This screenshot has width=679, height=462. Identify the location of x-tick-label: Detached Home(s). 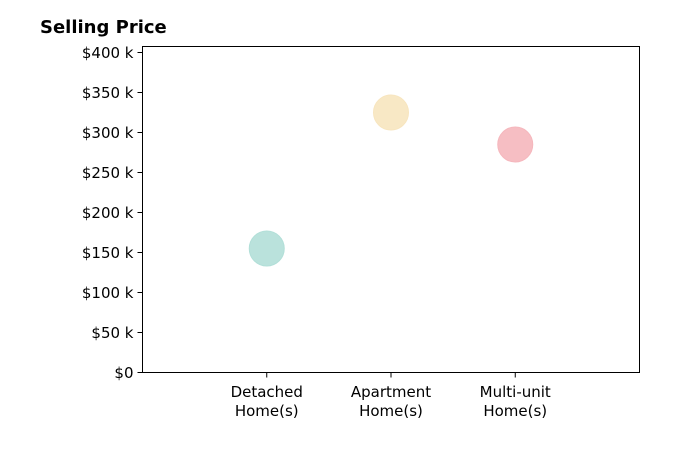
(267, 401).